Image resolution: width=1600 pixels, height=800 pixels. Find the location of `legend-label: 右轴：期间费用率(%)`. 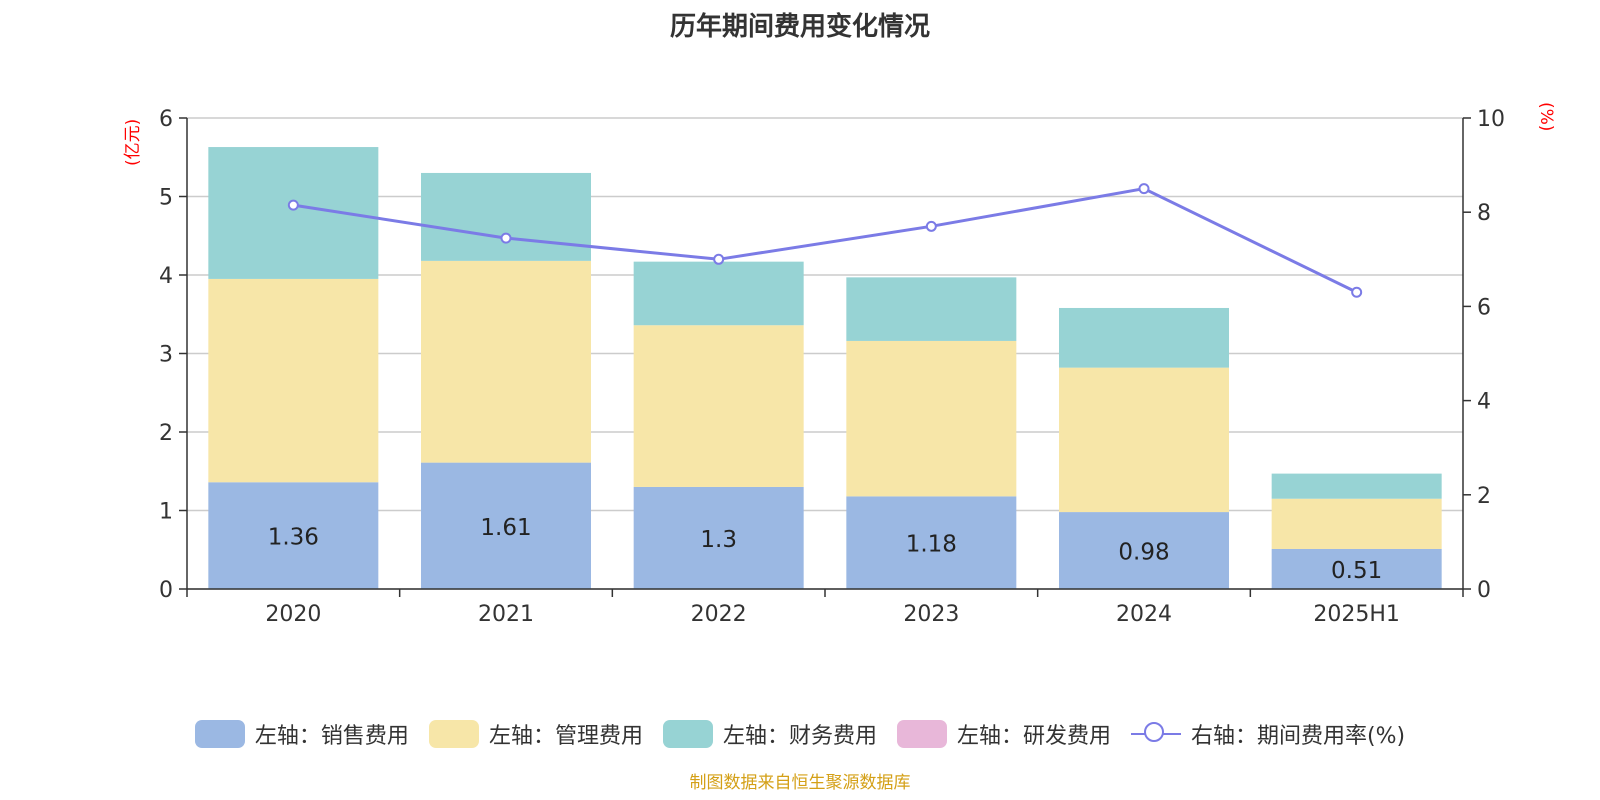

legend-label: 右轴：期间费用率(%) is located at coordinates (1298, 736).